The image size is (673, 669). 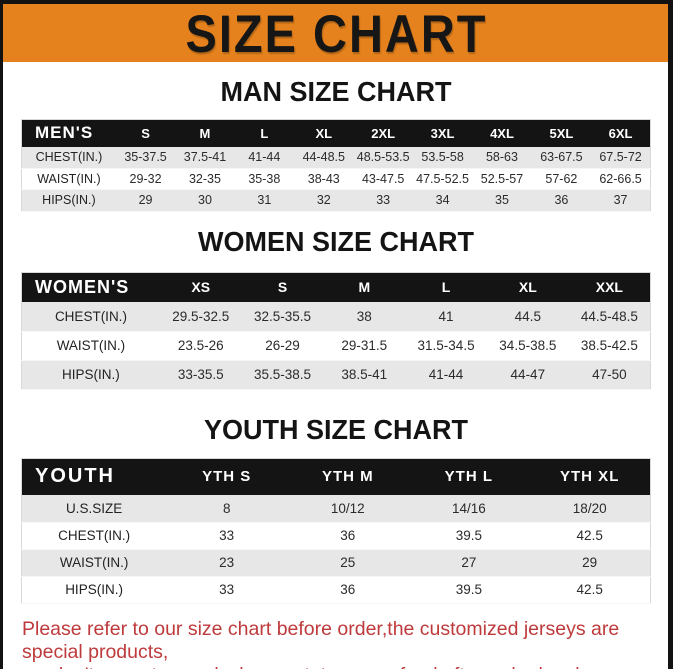 I want to click on size-value: 23, so click(x=227, y=562).